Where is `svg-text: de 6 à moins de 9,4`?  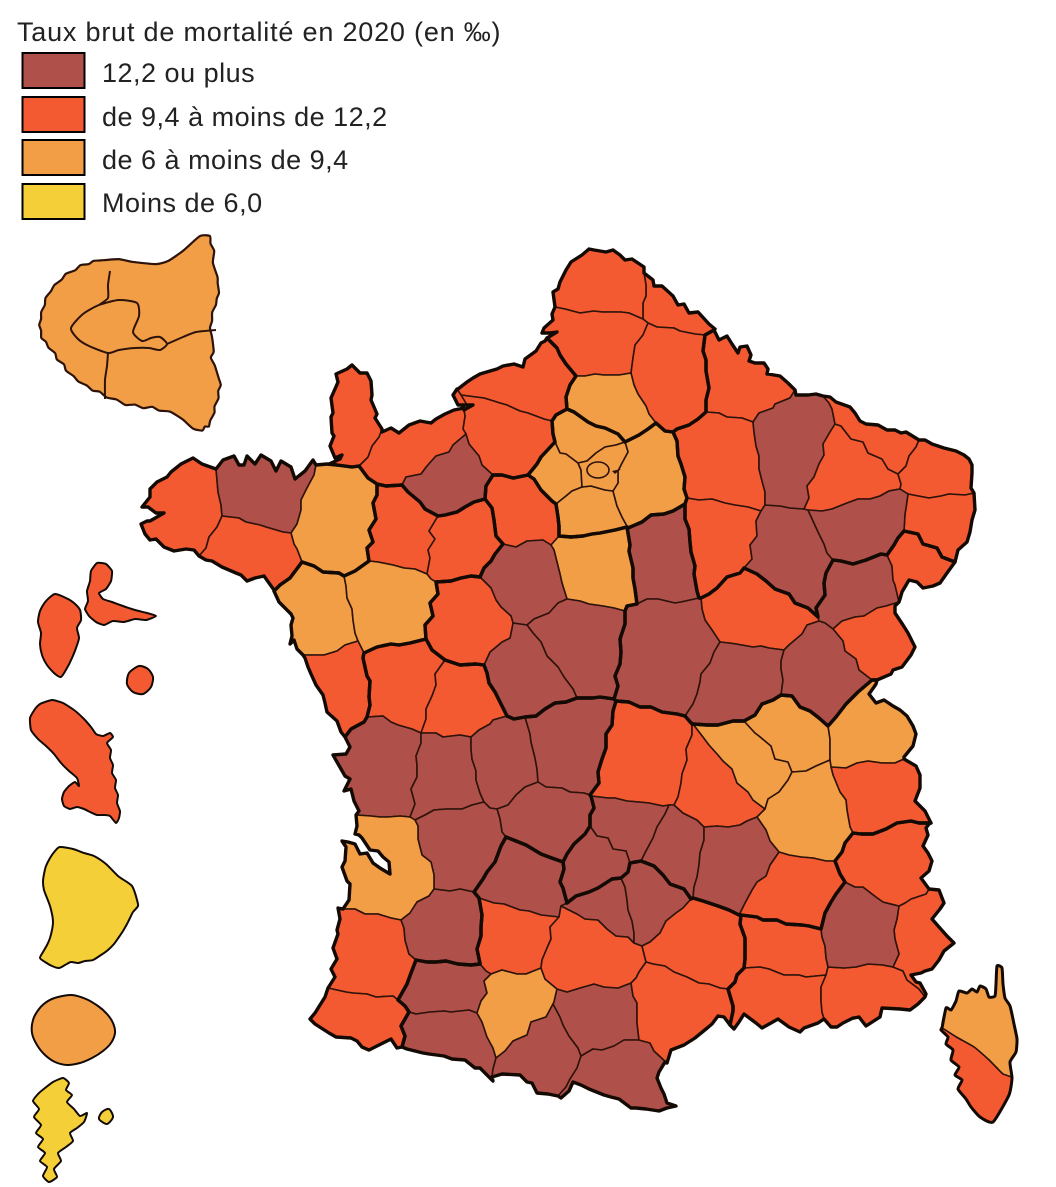
svg-text: de 6 à moins de 9,4 is located at coordinates (225, 160).